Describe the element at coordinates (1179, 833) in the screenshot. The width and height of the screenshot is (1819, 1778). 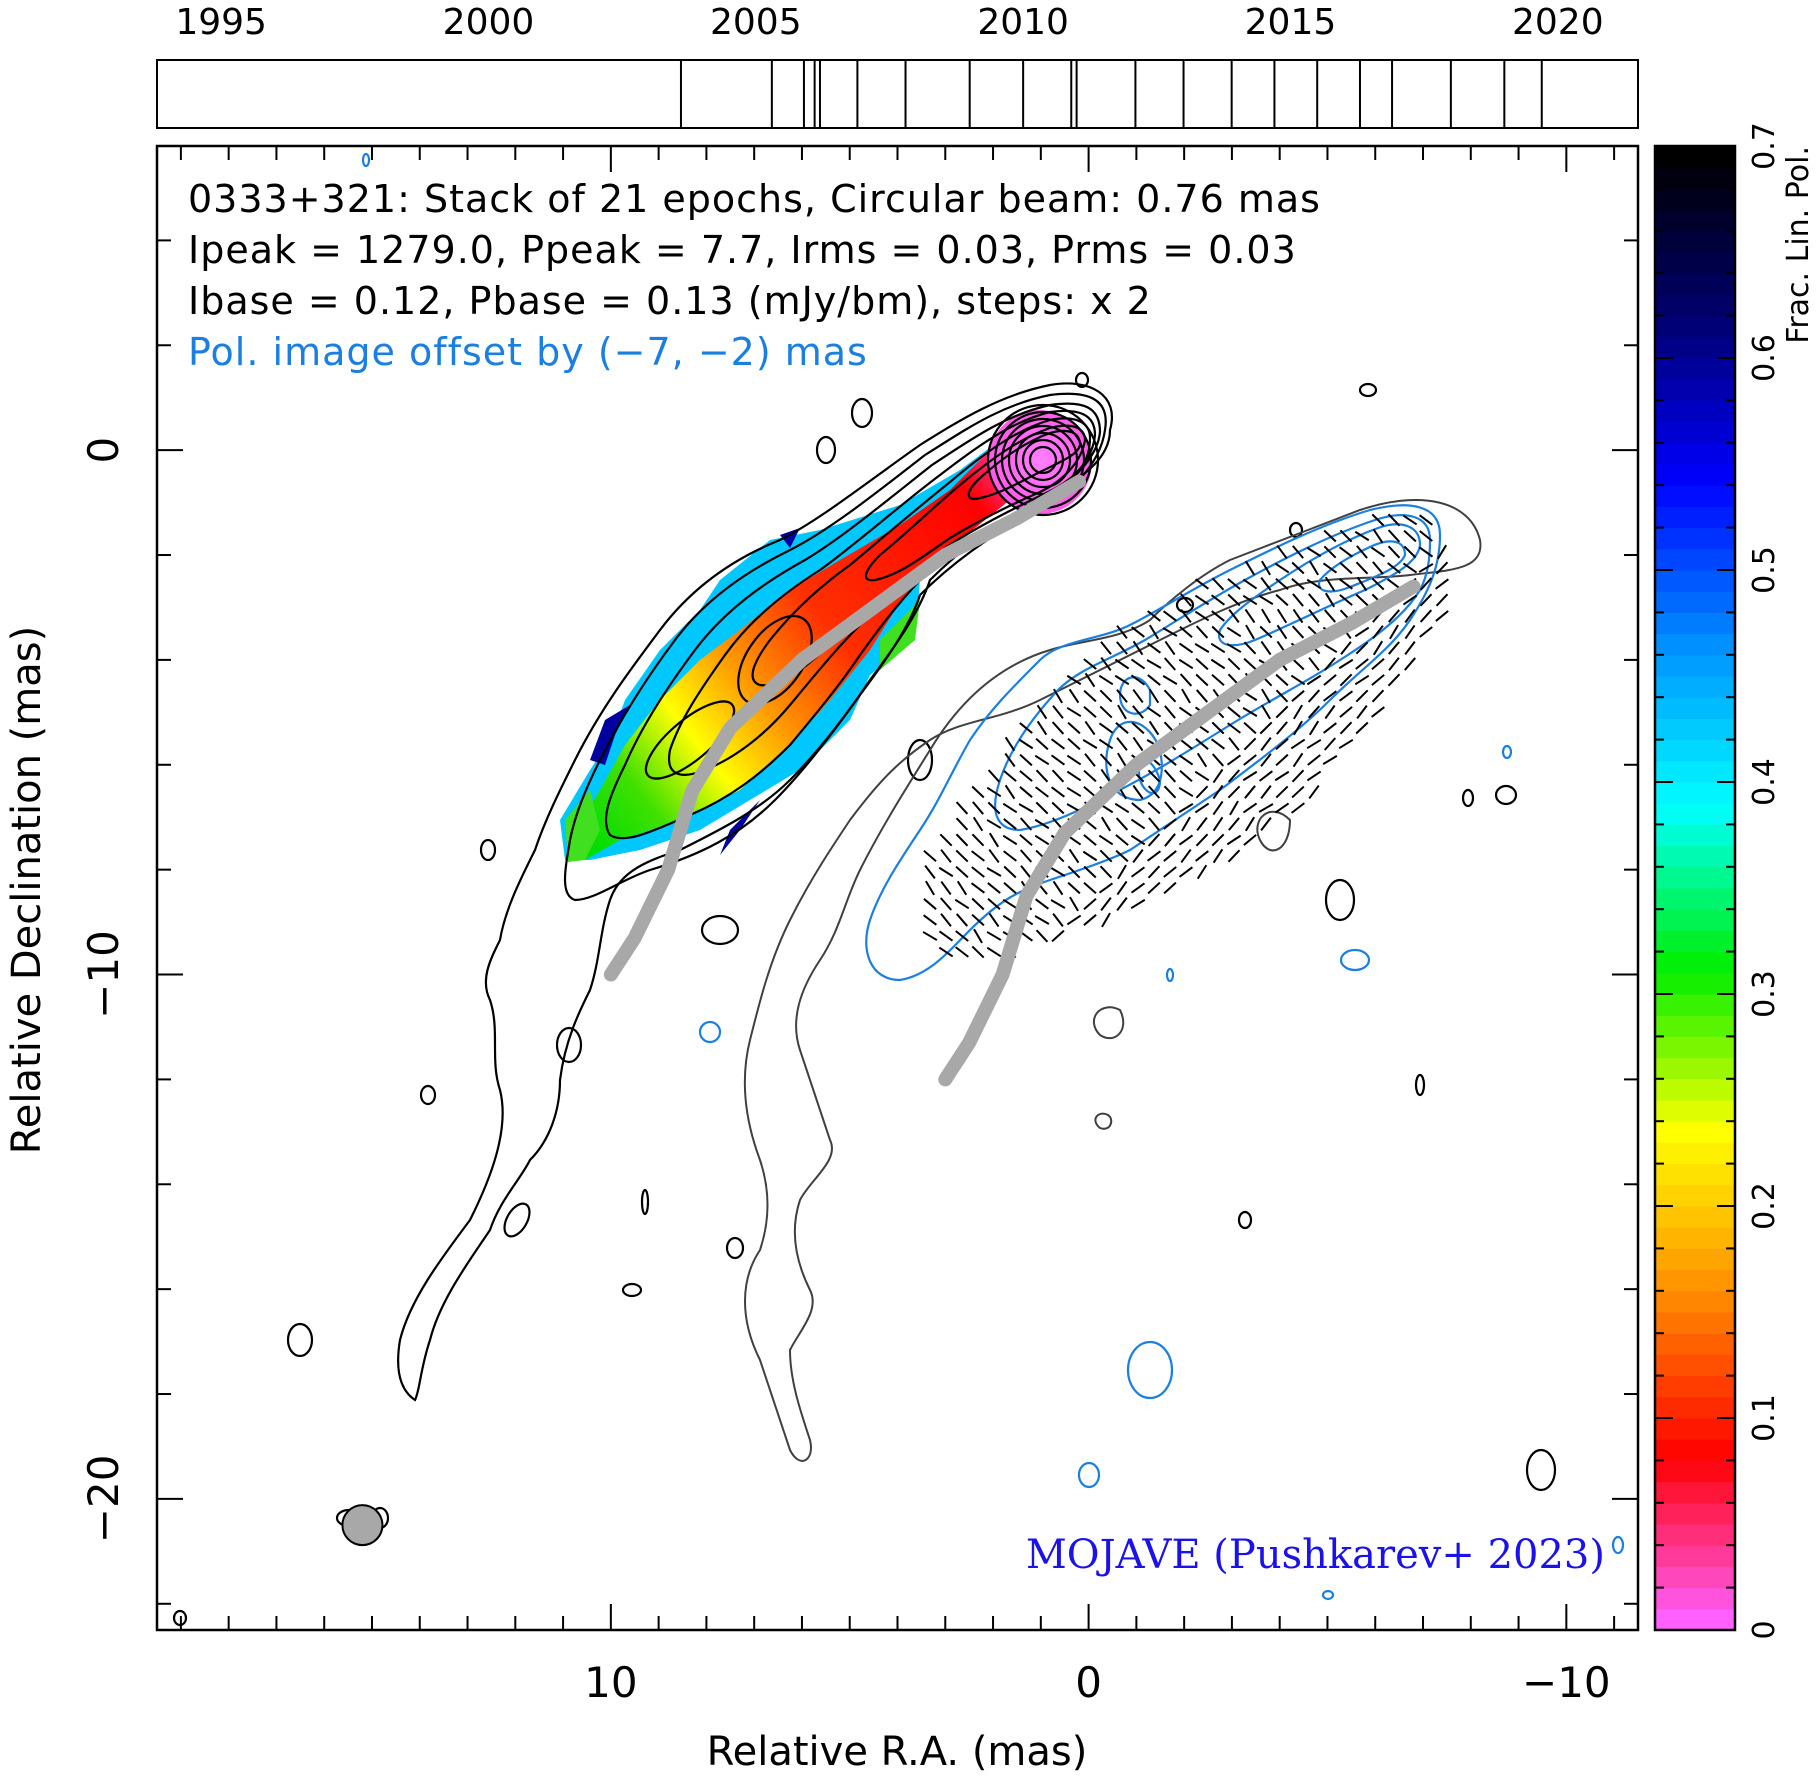
I see `ridgeline-offset` at that location.